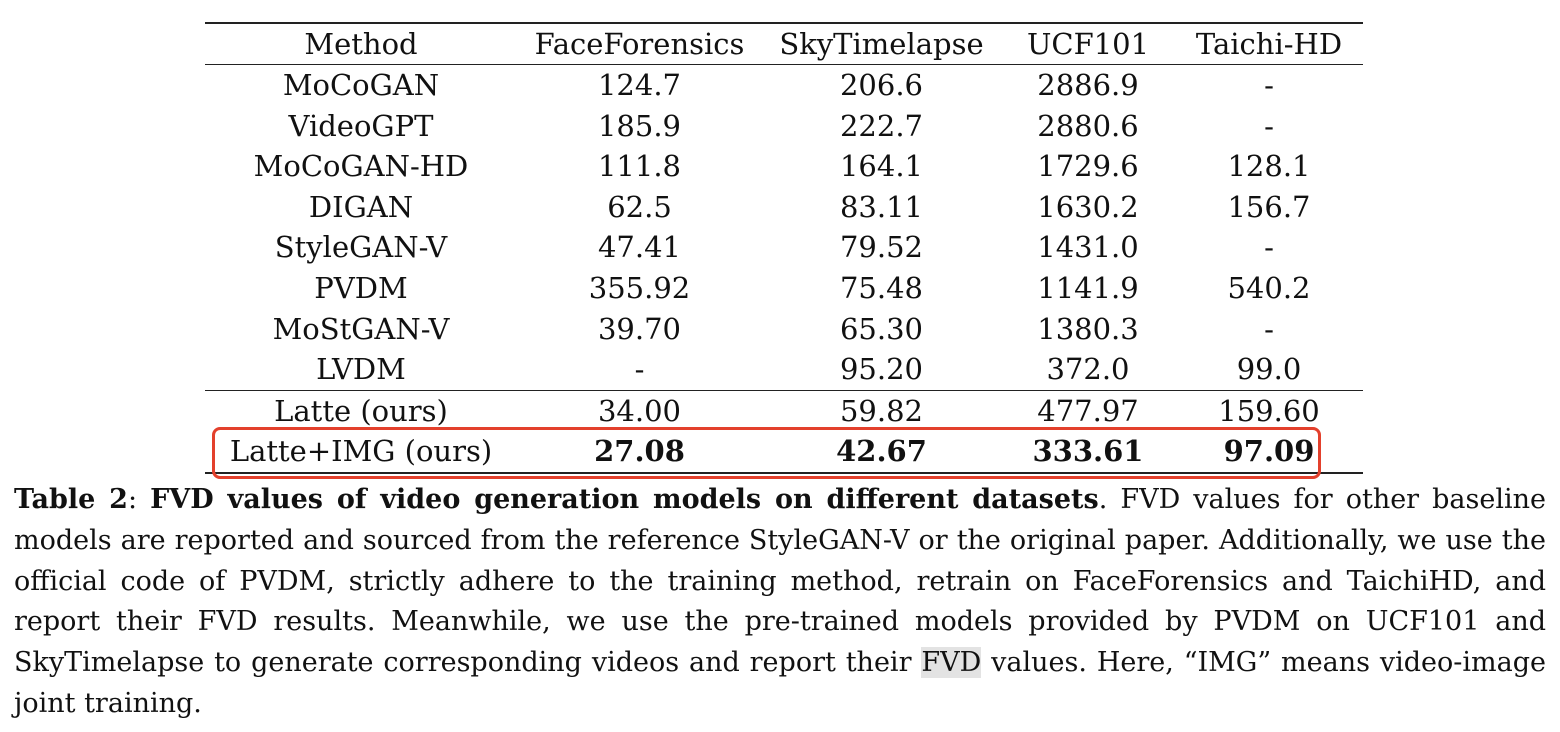 The image size is (1560, 732). I want to click on header-taichi-hd: Taichi-HD, so click(1269, 44).